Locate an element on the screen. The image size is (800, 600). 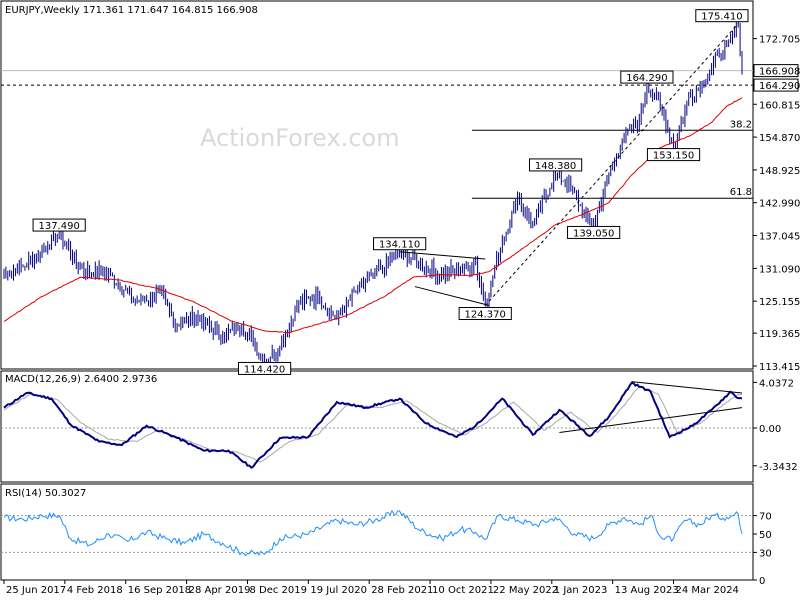
macd-y-tick-label: 4.0372 is located at coordinates (776, 383).